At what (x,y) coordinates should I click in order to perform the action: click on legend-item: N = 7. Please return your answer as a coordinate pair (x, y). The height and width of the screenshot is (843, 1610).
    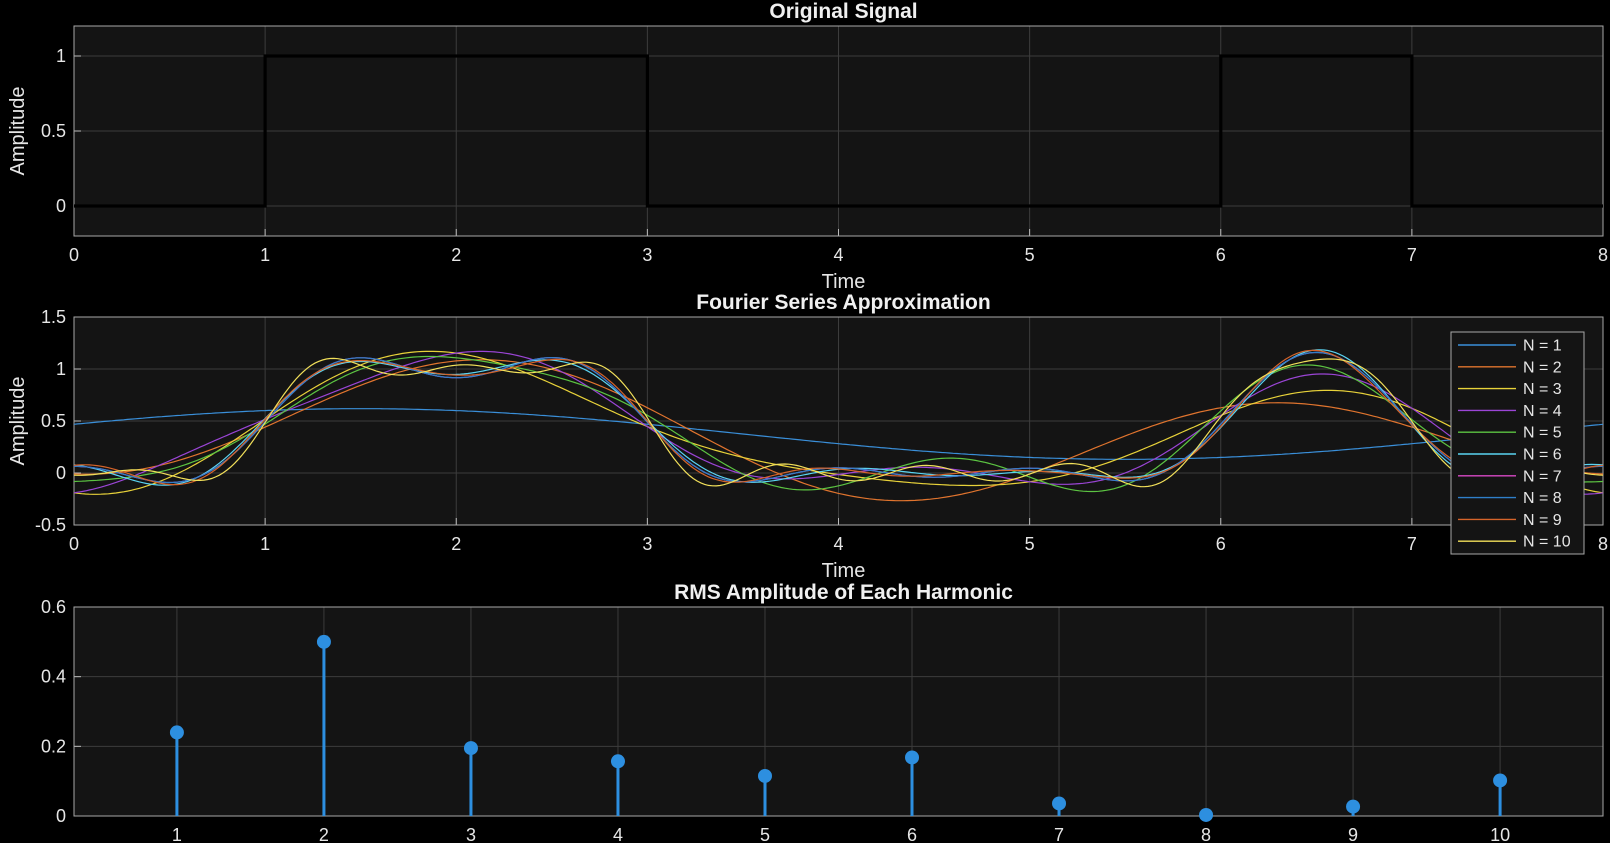
    Looking at the image, I should click on (1510, 476).